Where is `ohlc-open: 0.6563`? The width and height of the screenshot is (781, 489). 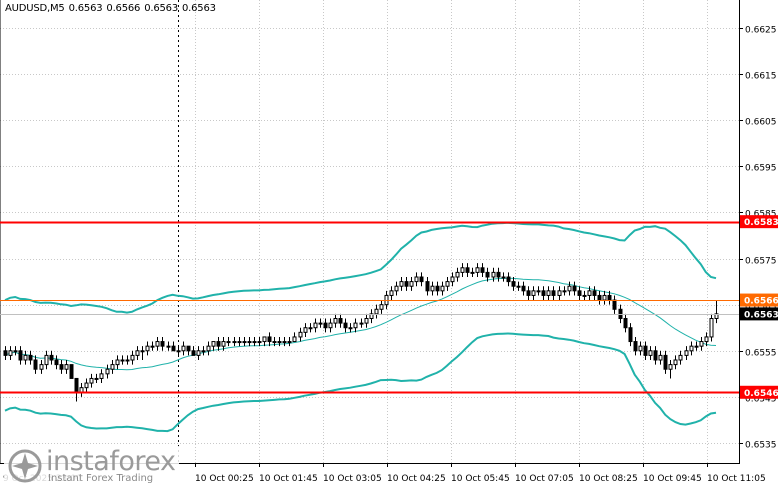
ohlc-open: 0.6563 is located at coordinates (85, 8).